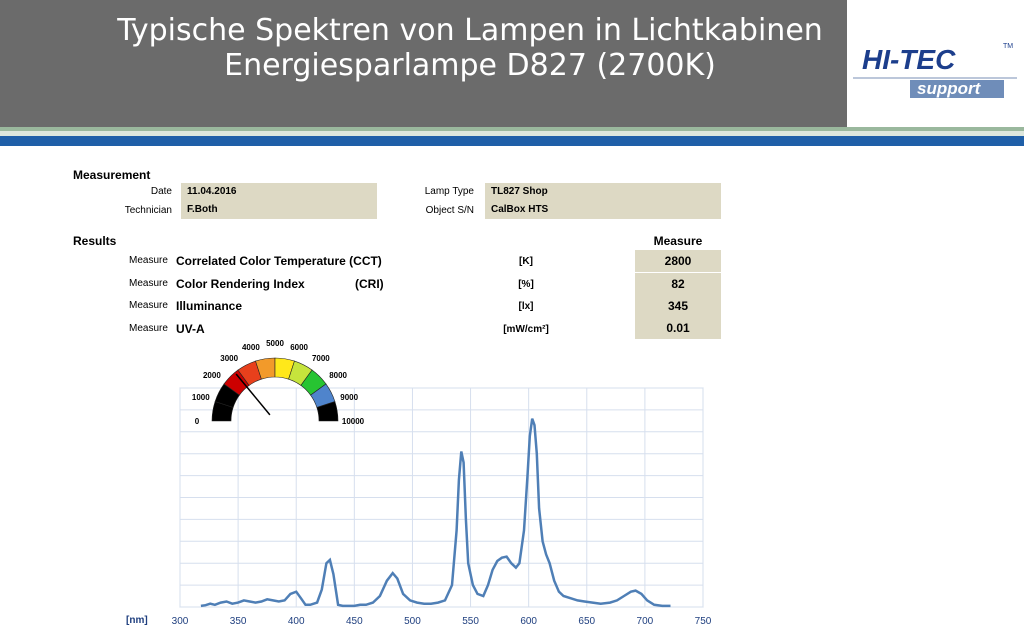  Describe the element at coordinates (279, 210) in the screenshot. I see `technician-value: F.Both` at that location.